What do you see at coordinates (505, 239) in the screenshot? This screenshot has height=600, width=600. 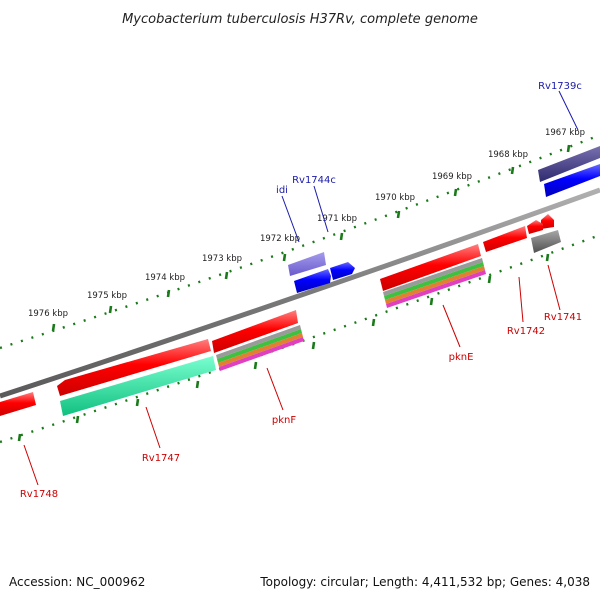 I see `feature-rv1742-cds` at bounding box center [505, 239].